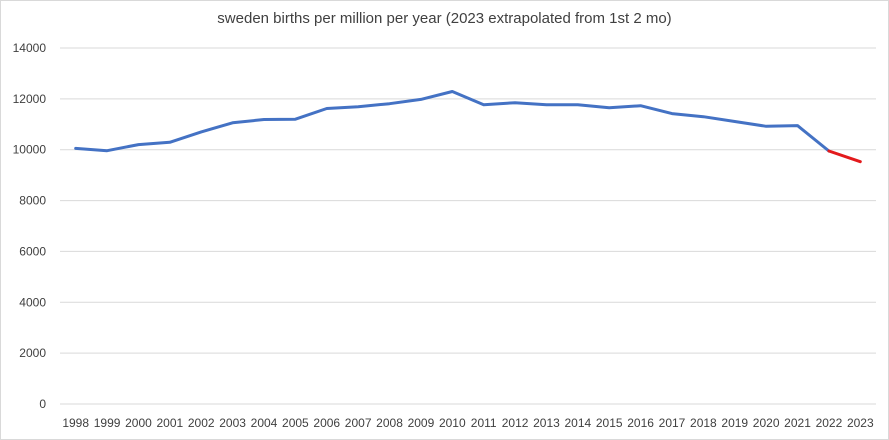  I want to click on x-tick-label: 1999, so click(107, 423).